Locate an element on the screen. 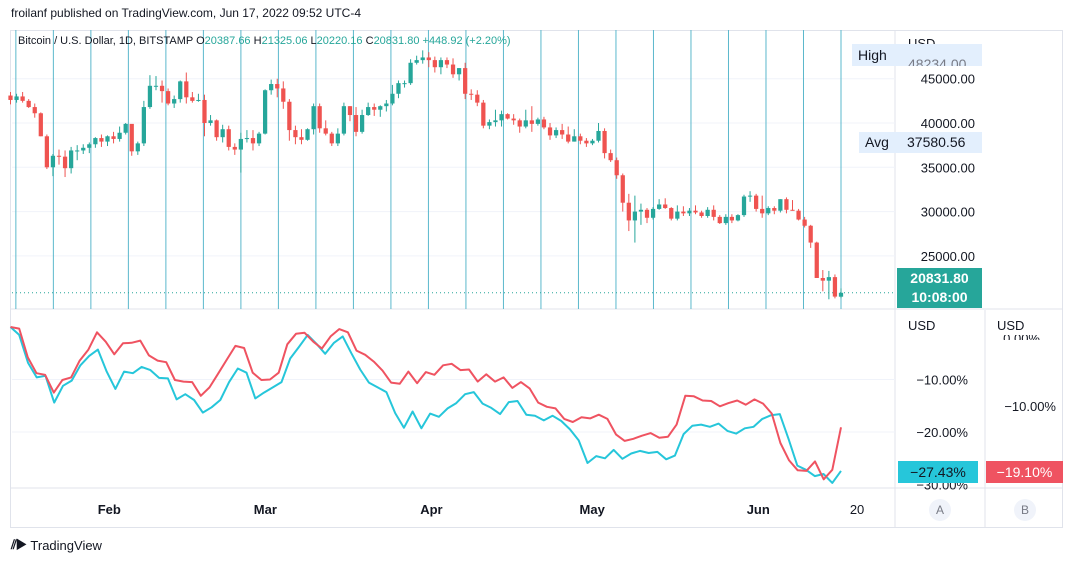 Image resolution: width=1078 pixels, height=563 pixels. close-label: C is located at coordinates (369, 41).